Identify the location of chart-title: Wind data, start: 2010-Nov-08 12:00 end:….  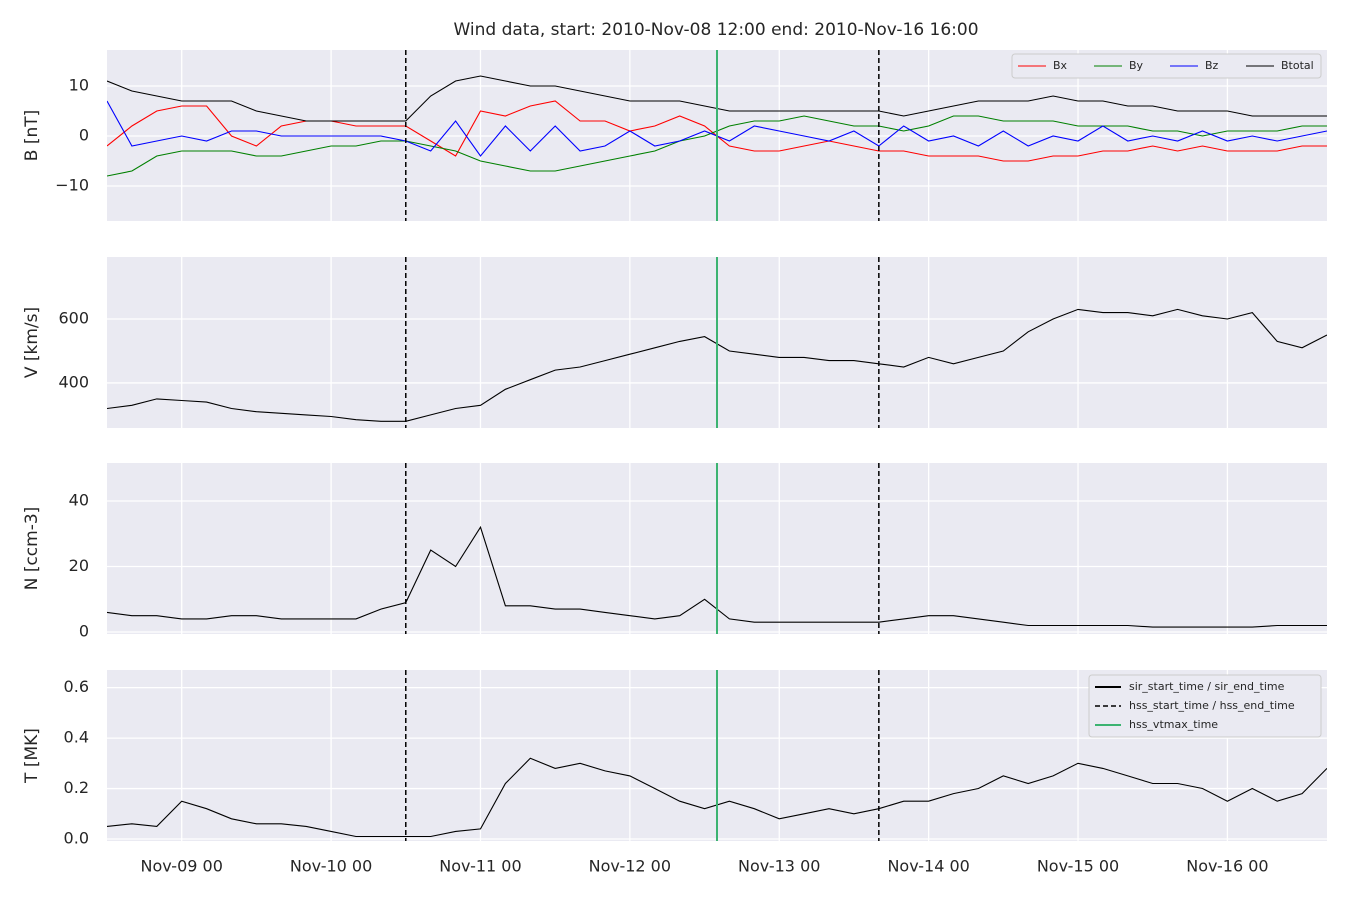
(715, 30).